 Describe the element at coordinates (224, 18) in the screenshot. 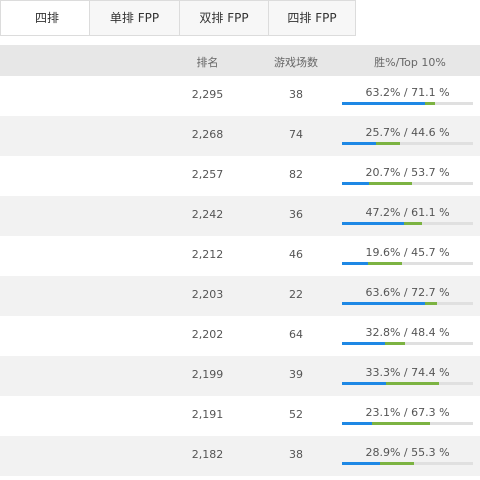

I see `tab-duo-fpp: 双排 FPP` at that location.